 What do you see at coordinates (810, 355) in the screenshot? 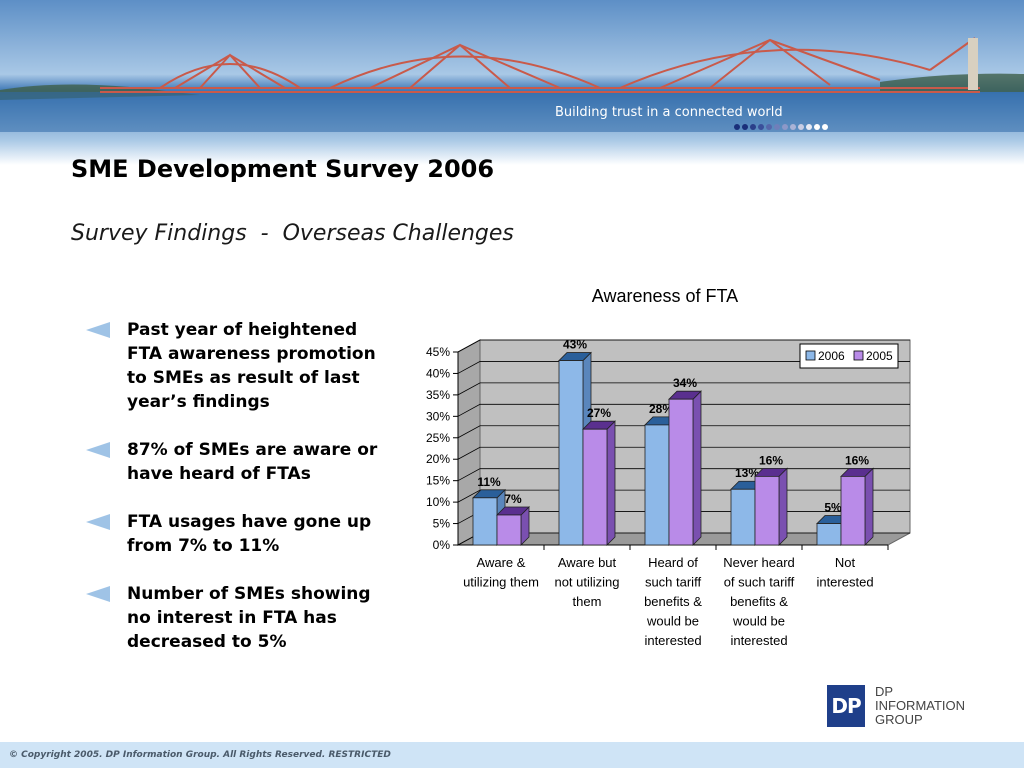
I see `legend-swatch-2006` at bounding box center [810, 355].